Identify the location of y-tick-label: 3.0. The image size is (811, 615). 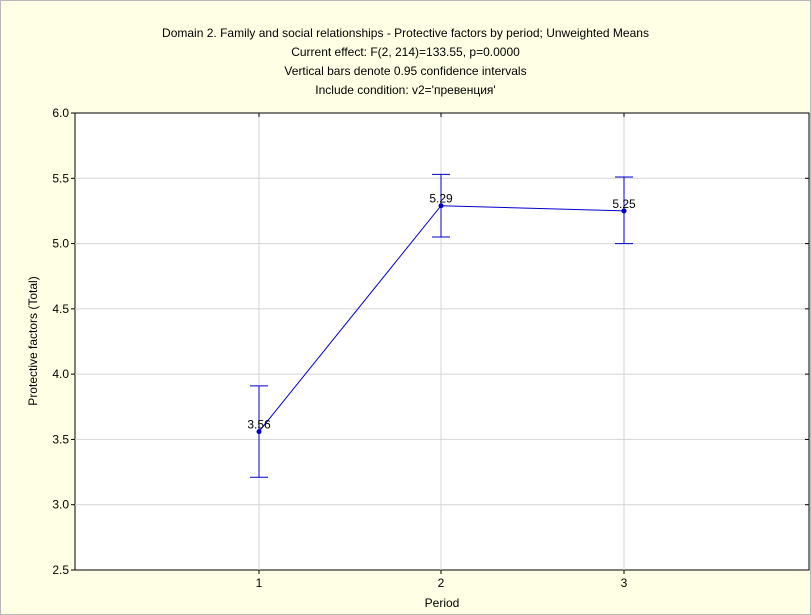
(60, 505).